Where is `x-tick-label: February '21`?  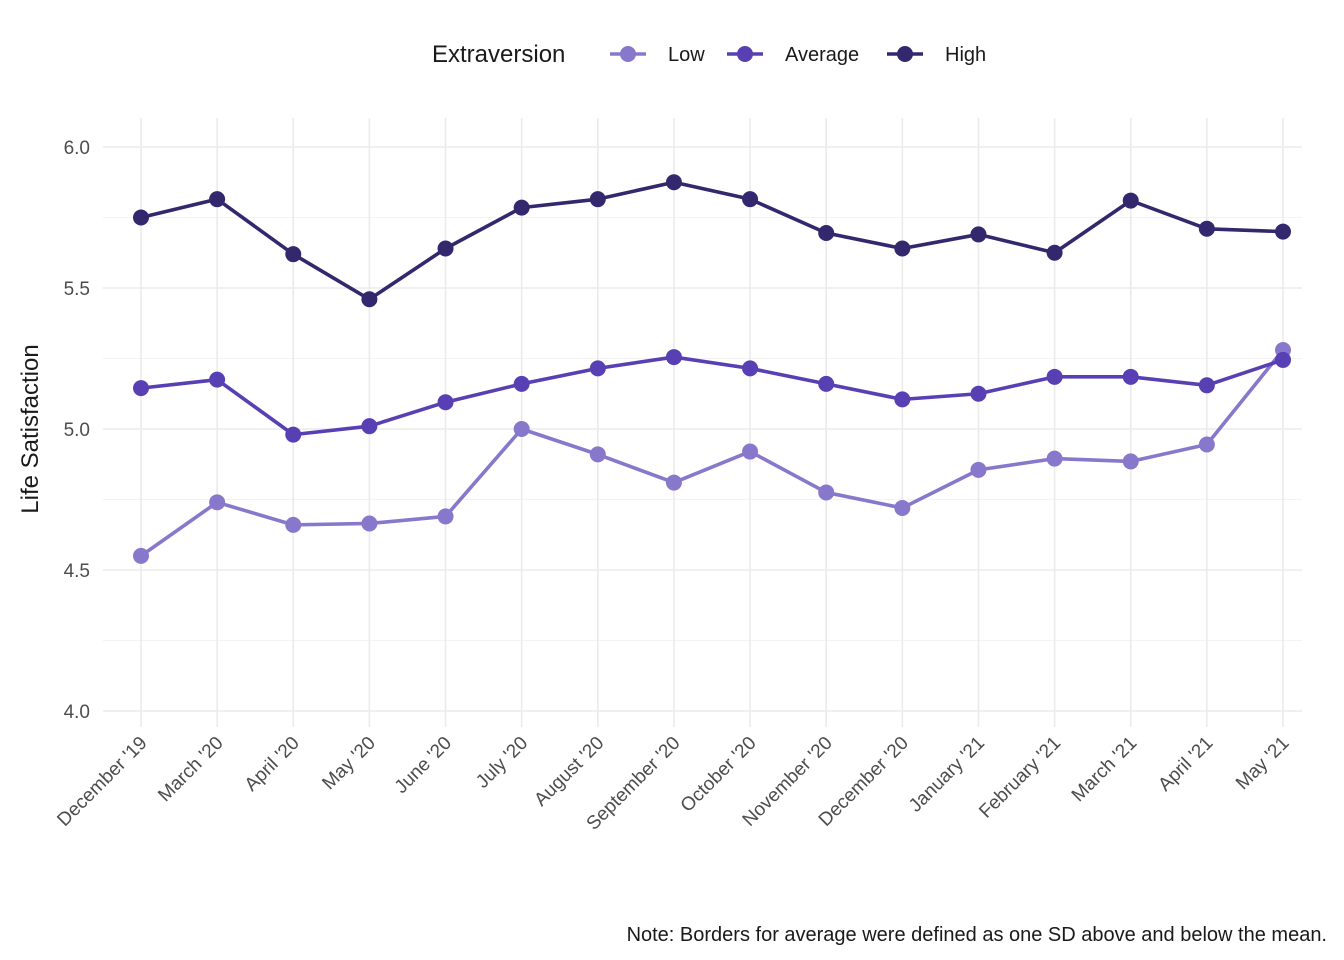 x-tick-label: February '21 is located at coordinates (1020, 778).